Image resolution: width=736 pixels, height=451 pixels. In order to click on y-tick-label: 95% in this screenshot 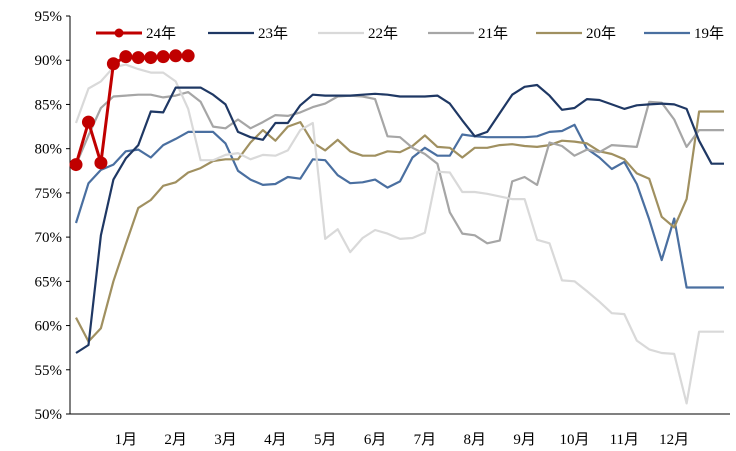, I will do `click(49, 17)`.